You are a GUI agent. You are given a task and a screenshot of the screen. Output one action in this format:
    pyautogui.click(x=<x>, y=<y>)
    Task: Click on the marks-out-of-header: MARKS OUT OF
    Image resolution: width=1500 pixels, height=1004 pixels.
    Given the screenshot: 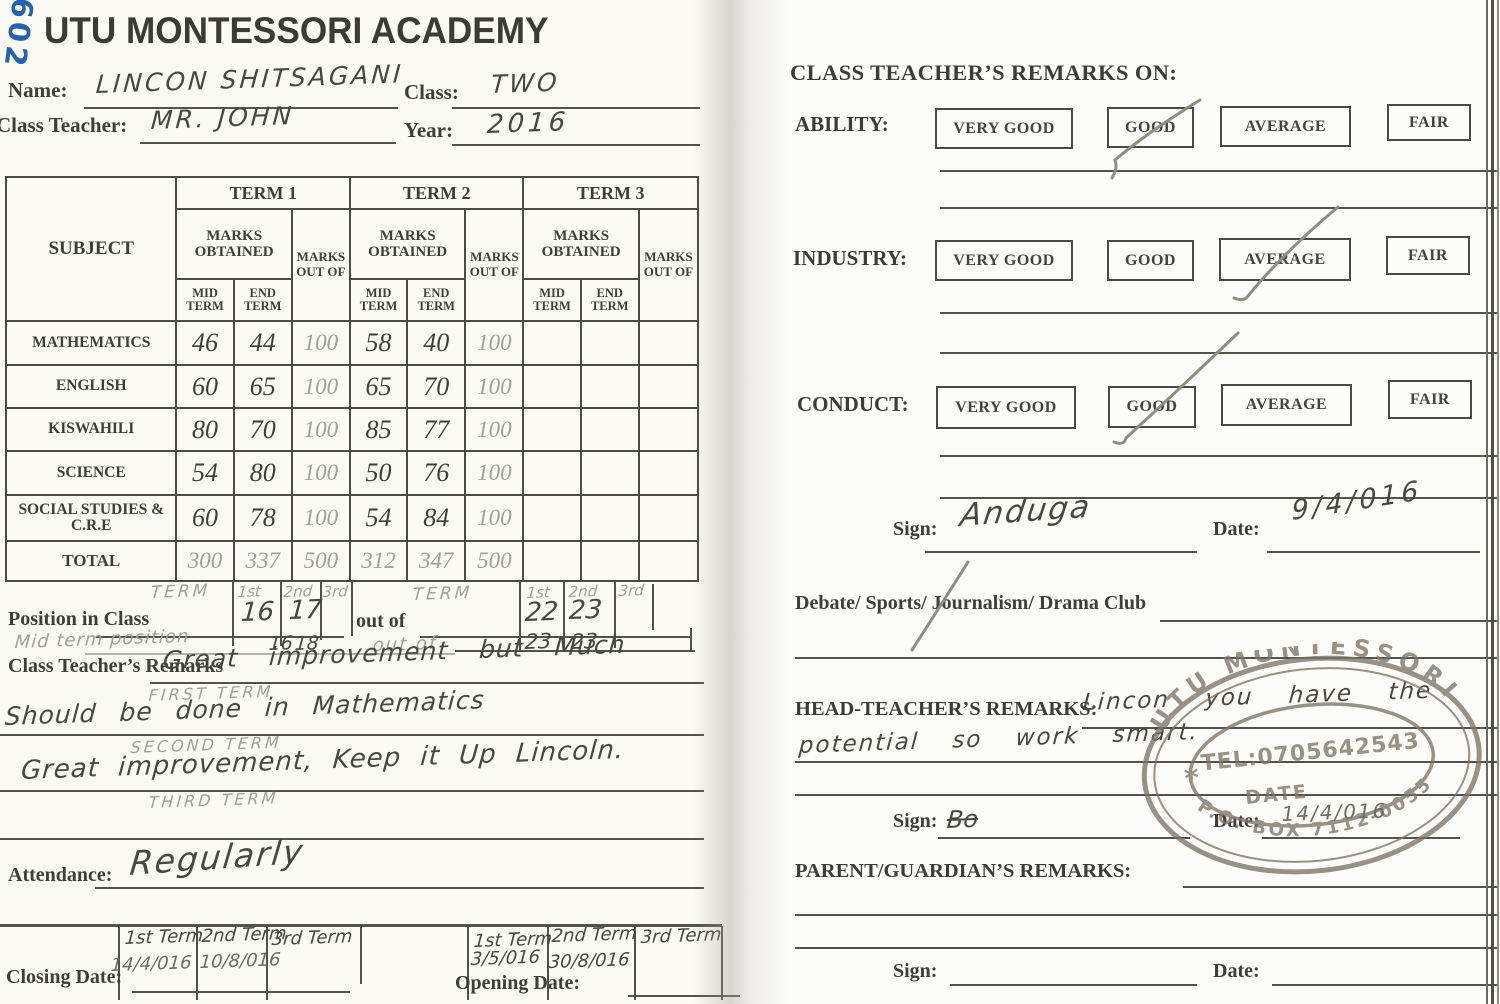 What is the action you would take?
    pyautogui.click(x=494, y=265)
    